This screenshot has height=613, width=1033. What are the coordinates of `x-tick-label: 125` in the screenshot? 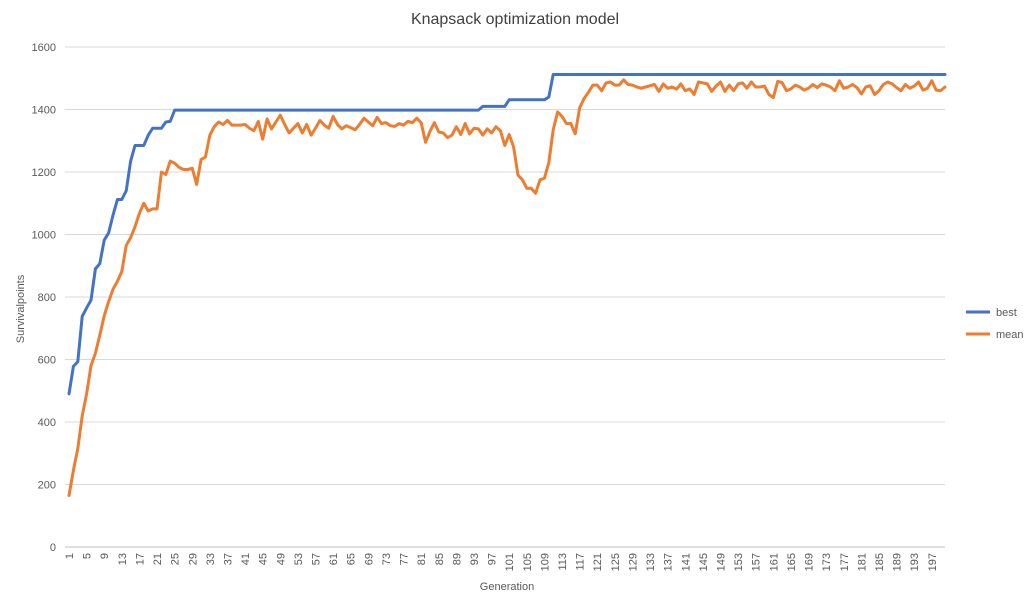 It's located at (616, 562).